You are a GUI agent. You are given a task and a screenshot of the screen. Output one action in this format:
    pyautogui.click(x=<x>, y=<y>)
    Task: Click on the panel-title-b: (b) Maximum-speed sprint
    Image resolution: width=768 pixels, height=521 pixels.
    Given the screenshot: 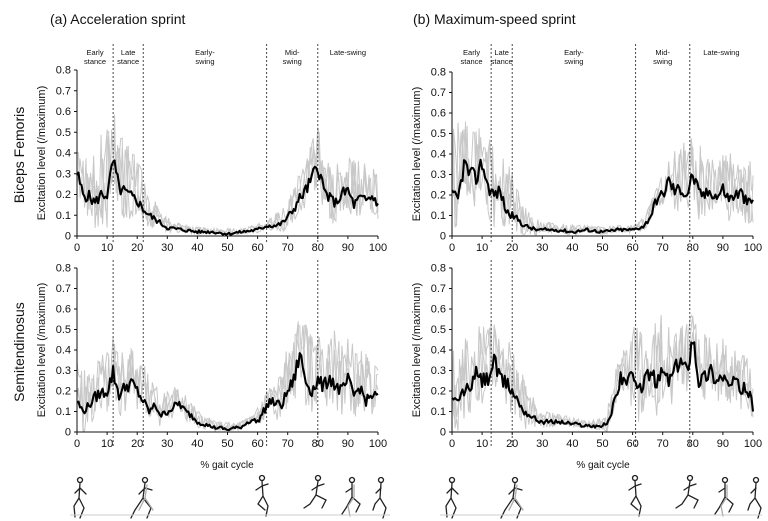 What is the action you would take?
    pyautogui.click(x=494, y=19)
    